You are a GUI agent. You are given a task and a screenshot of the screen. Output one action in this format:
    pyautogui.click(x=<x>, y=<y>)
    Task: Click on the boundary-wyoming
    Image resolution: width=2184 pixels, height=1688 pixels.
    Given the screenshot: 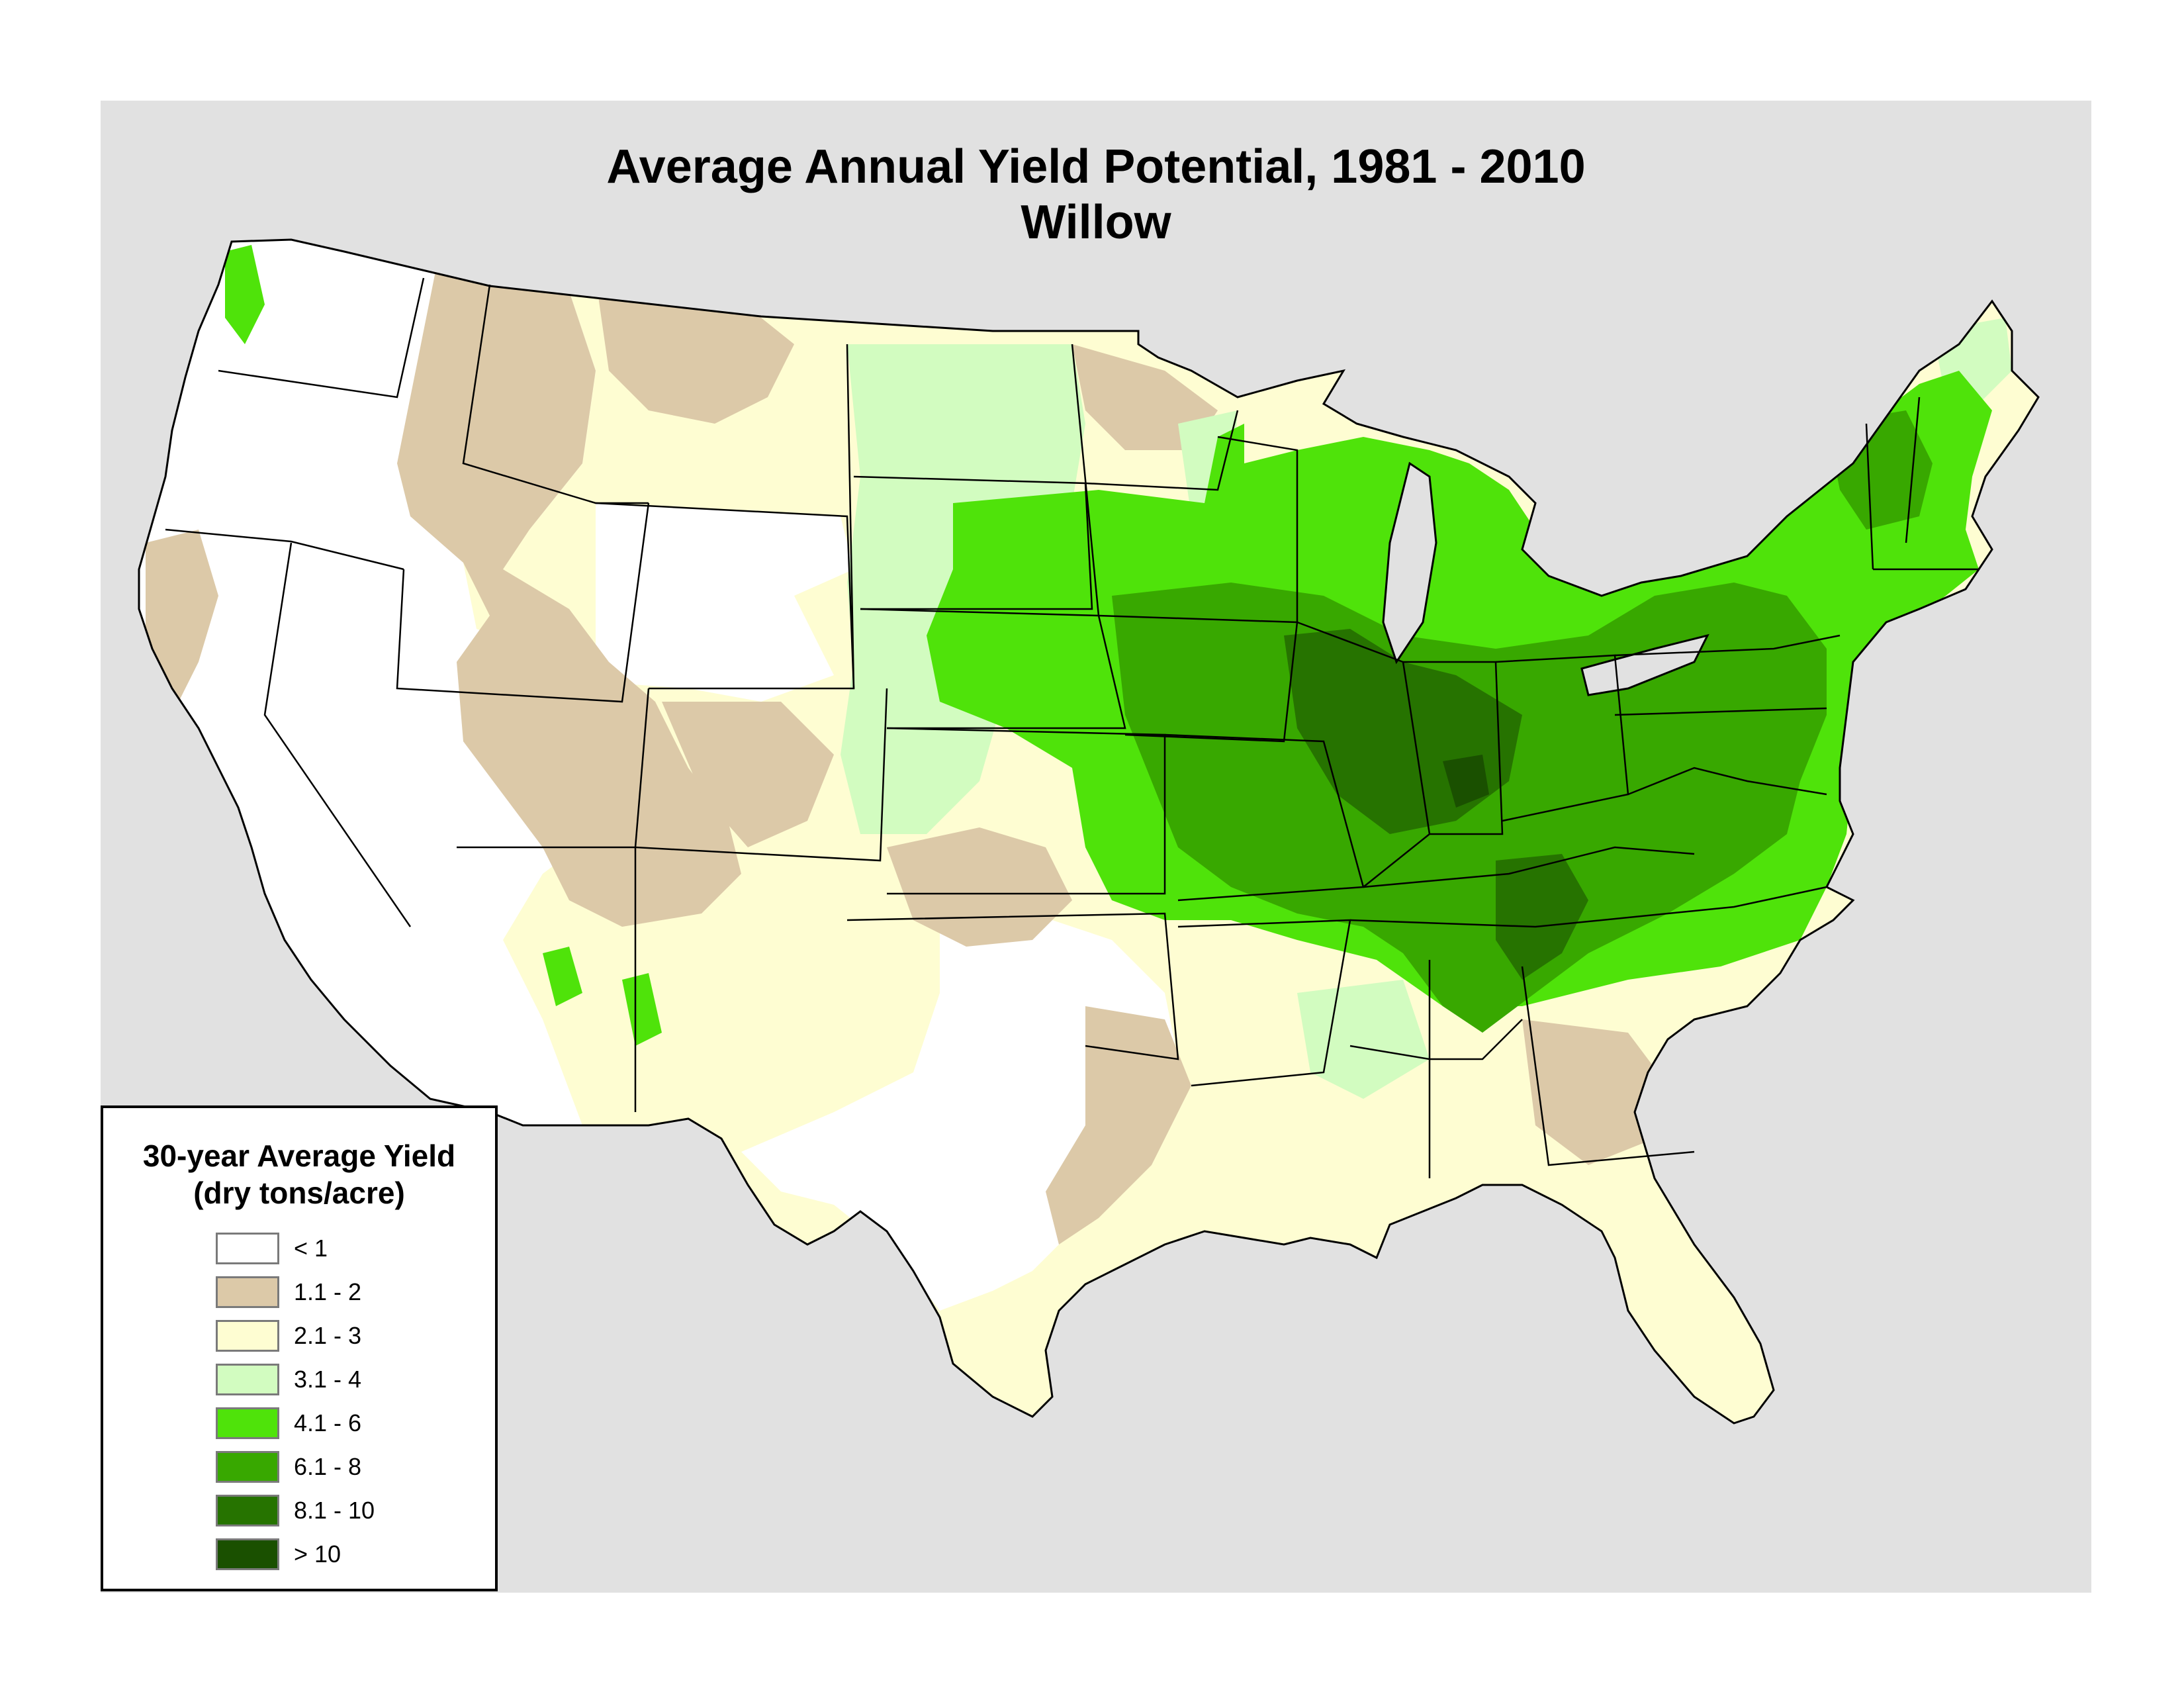 What is the action you would take?
    pyautogui.click(x=725, y=596)
    